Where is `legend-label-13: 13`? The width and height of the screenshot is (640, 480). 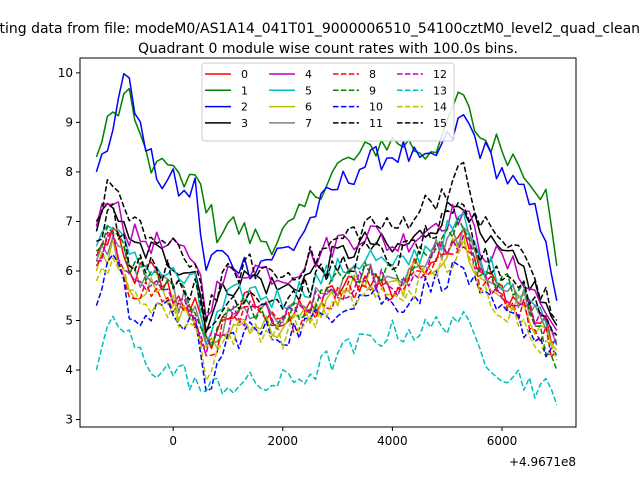
legend-label-13: 13 is located at coordinates (440, 90).